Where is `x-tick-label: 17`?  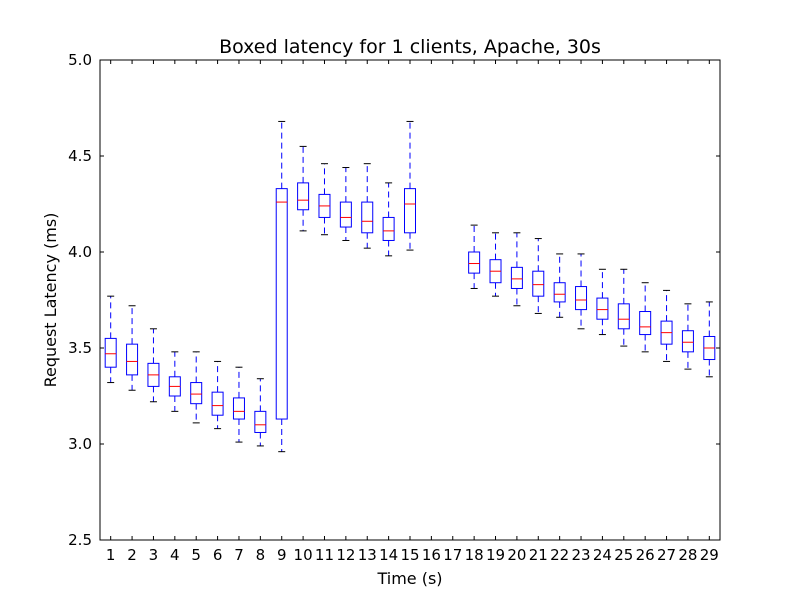
x-tick-label: 17 is located at coordinates (452, 555).